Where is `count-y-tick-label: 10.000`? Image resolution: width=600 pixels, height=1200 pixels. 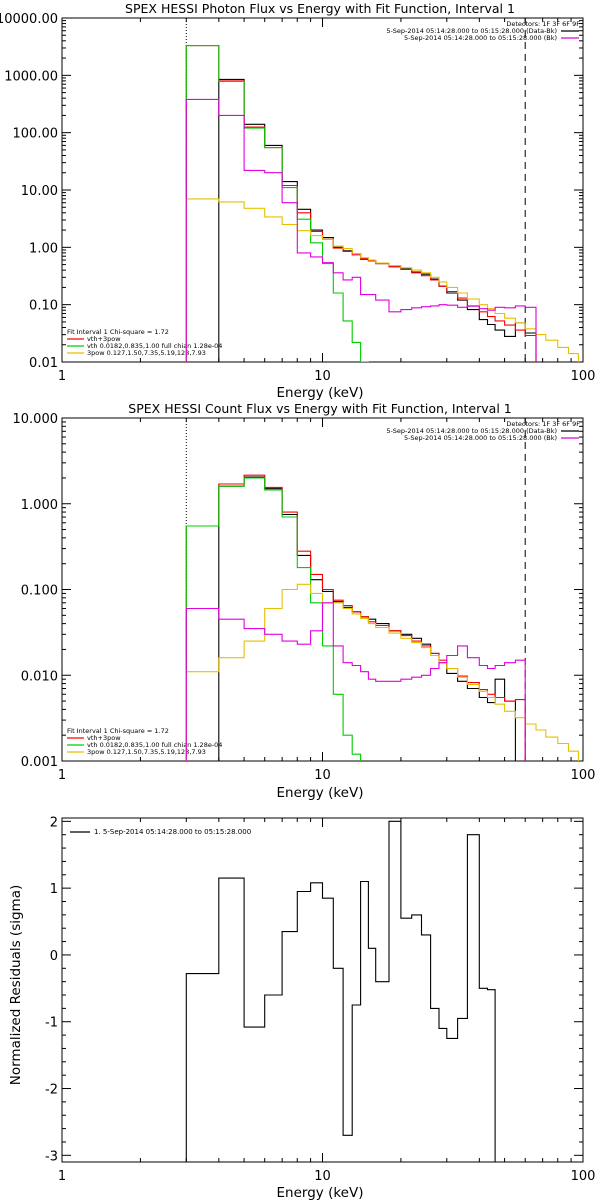
count-y-tick-label: 10.000 is located at coordinates (36, 419).